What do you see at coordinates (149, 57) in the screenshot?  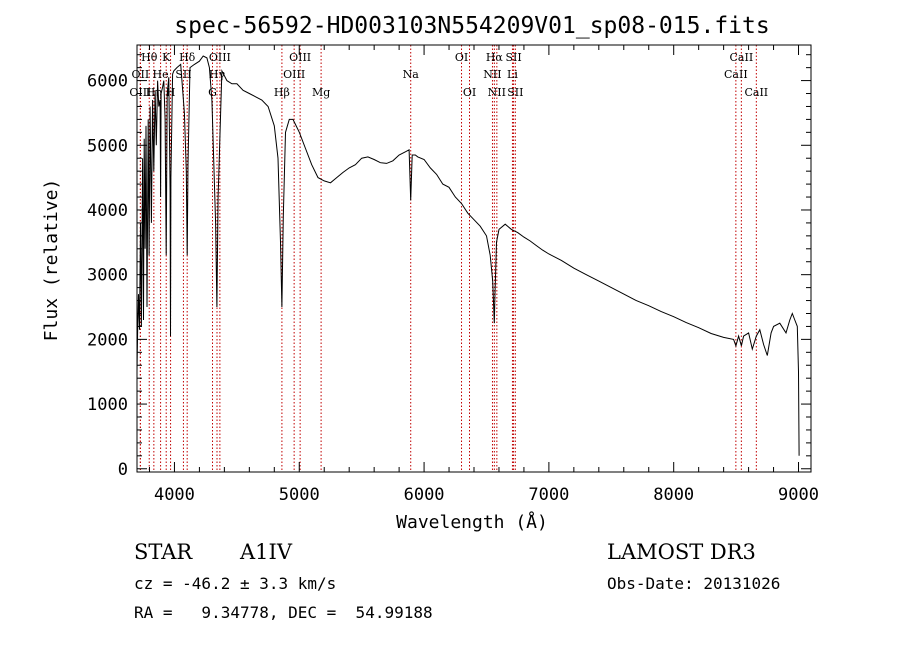 I see `line-marker-label: Hθ` at bounding box center [149, 57].